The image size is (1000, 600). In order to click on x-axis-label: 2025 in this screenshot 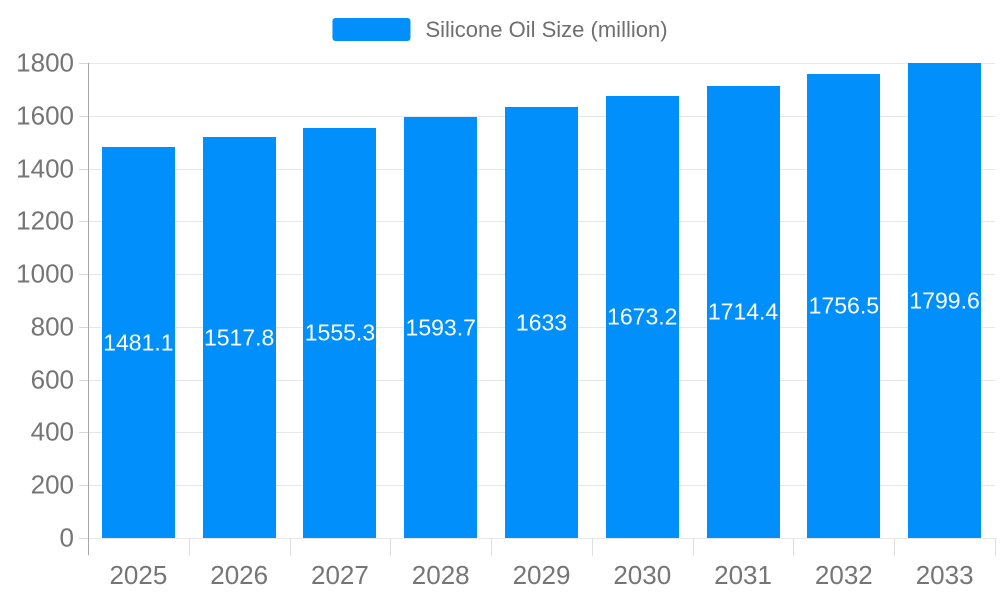, I will do `click(138, 575)`.